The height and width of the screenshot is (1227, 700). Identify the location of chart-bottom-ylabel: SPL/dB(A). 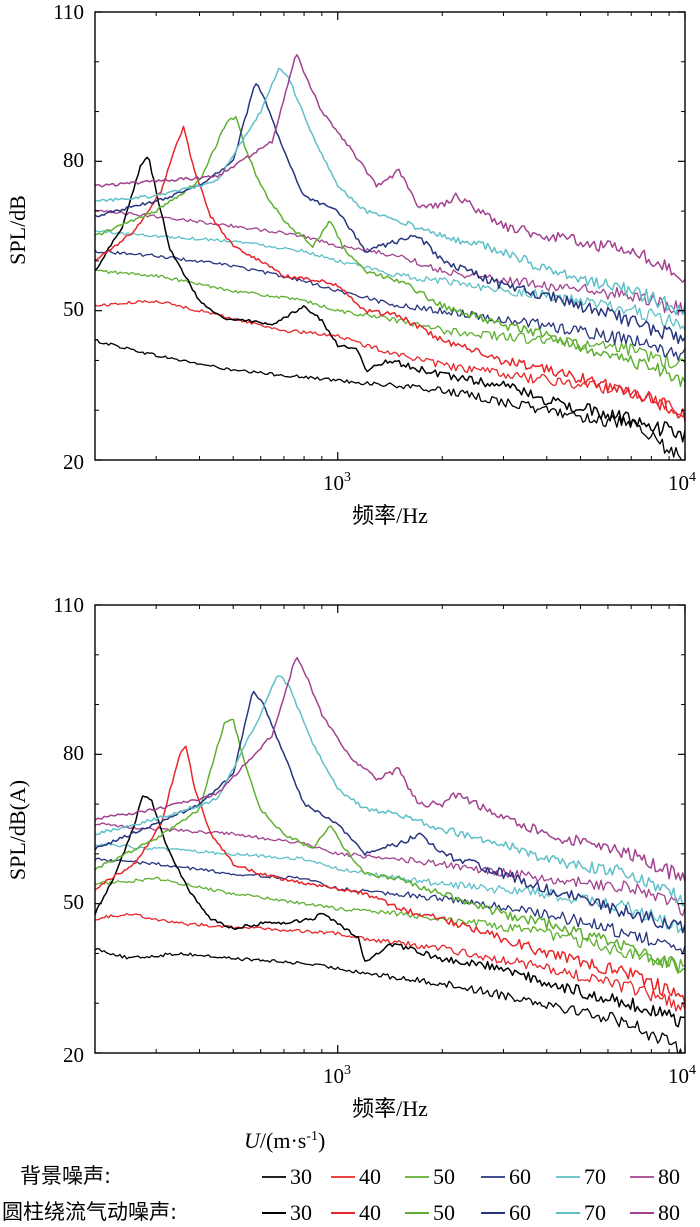
(17, 830).